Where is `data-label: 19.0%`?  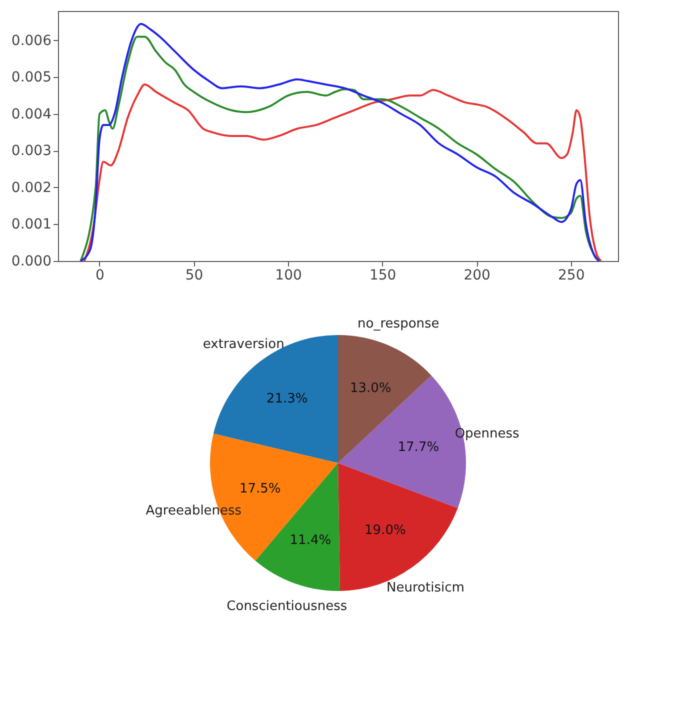 data-label: 19.0% is located at coordinates (385, 530).